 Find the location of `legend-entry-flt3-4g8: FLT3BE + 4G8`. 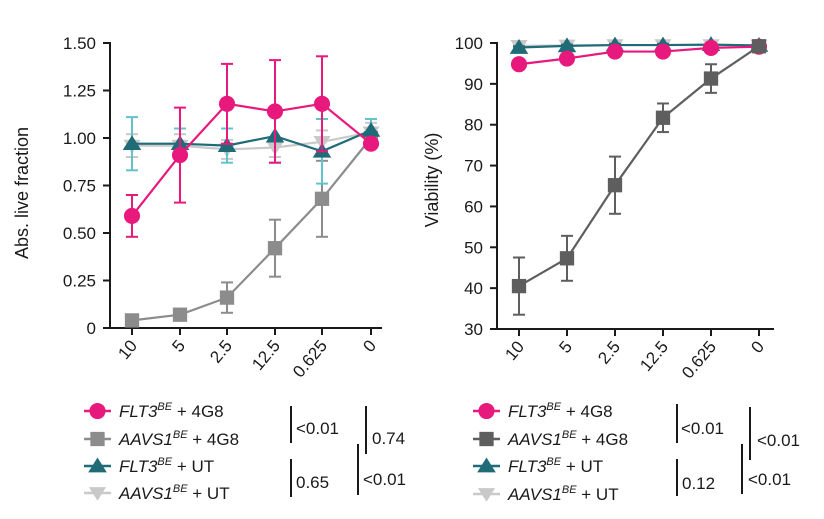

legend-entry-flt3-4g8: FLT3BE + 4G8 is located at coordinates (154, 411).